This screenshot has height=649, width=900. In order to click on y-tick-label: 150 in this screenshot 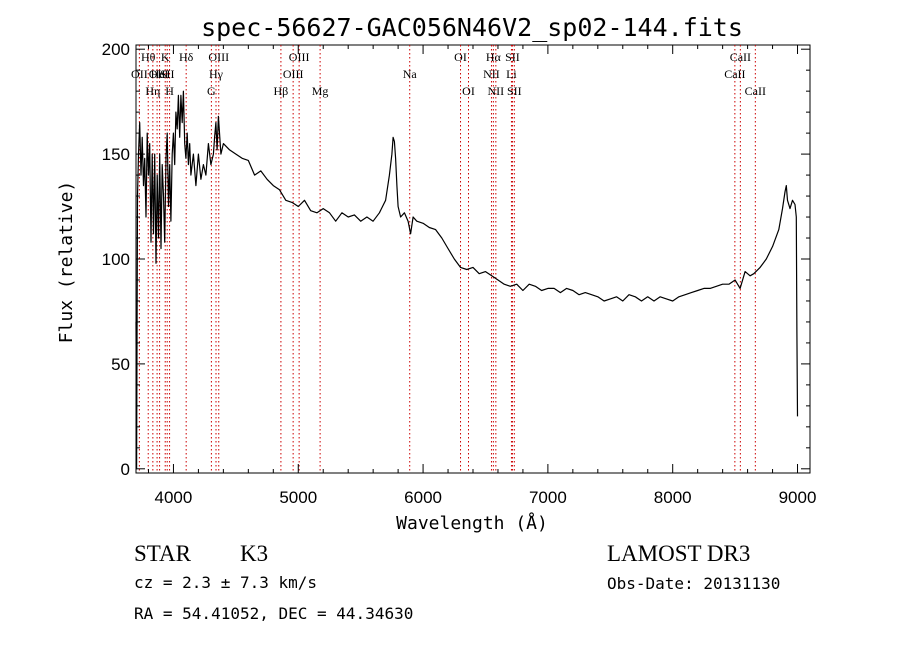, I will do `click(116, 154)`.